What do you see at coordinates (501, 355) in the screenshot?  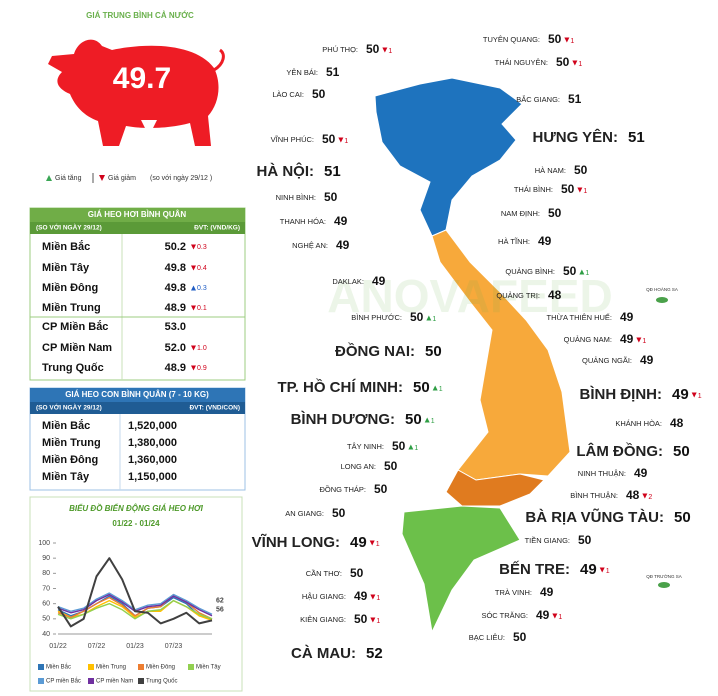 I see `region-central` at bounding box center [501, 355].